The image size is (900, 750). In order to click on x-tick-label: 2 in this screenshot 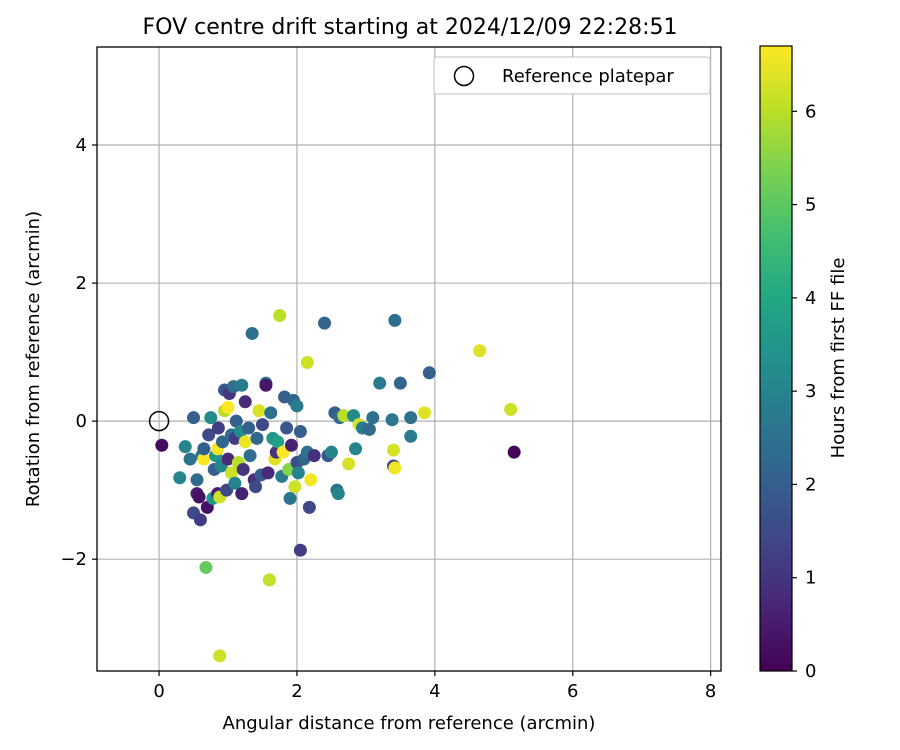, I will do `click(296, 691)`.